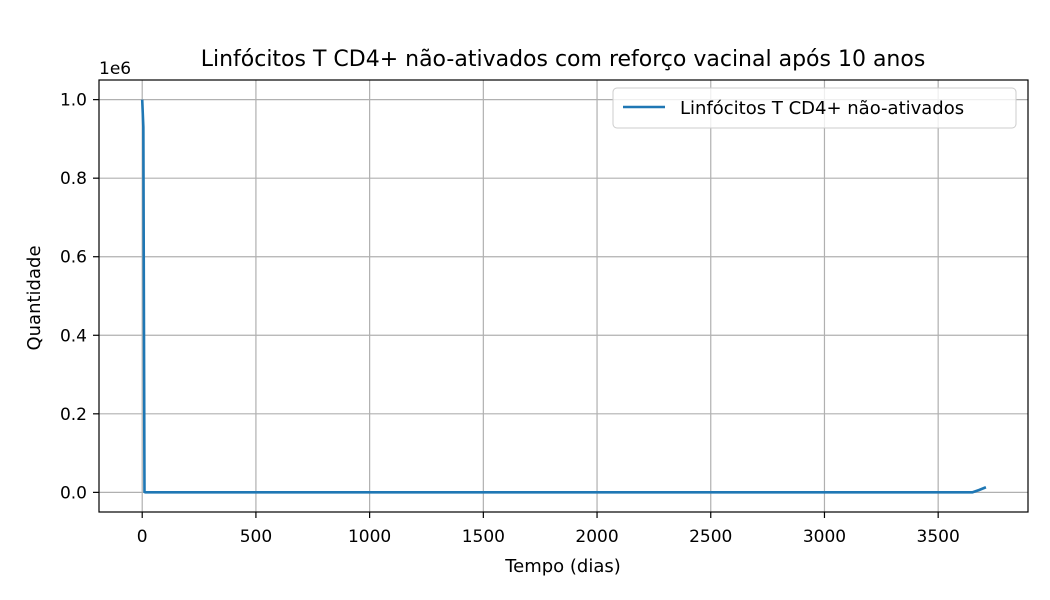 This screenshot has width=1050, height=600. Describe the element at coordinates (710, 537) in the screenshot. I see `x-tick-label: 2500` at that location.